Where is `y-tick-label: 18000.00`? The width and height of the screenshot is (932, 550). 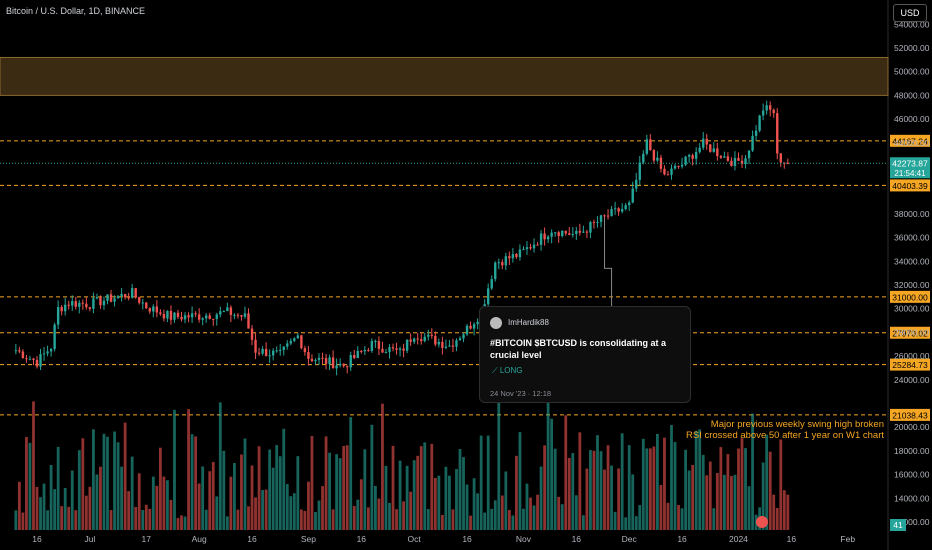 y-tick-label: 18000.00 is located at coordinates (912, 451).